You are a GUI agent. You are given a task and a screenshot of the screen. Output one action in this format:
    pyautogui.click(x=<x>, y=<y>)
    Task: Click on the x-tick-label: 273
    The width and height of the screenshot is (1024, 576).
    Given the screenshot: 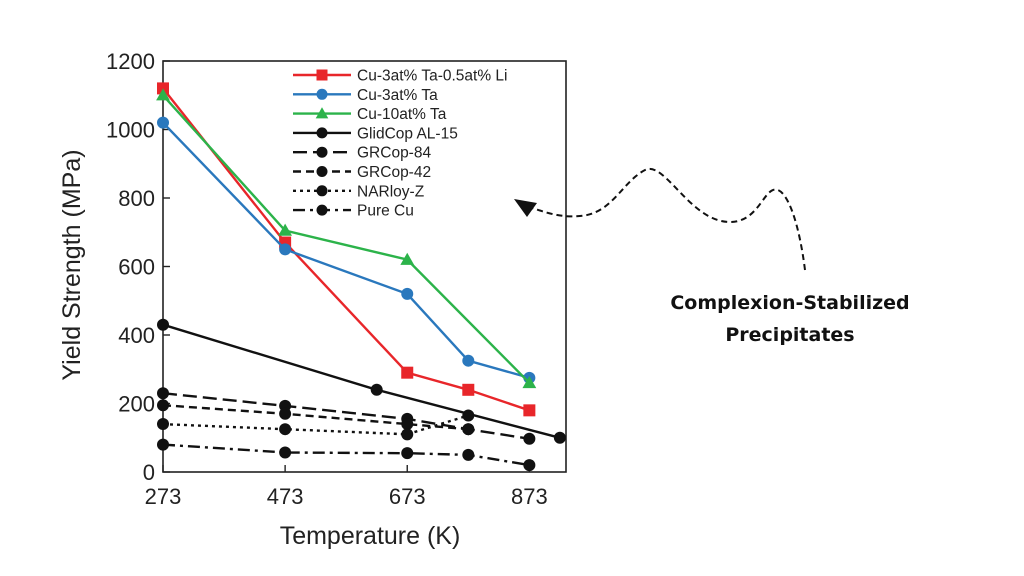 What is the action you would take?
    pyautogui.click(x=163, y=496)
    